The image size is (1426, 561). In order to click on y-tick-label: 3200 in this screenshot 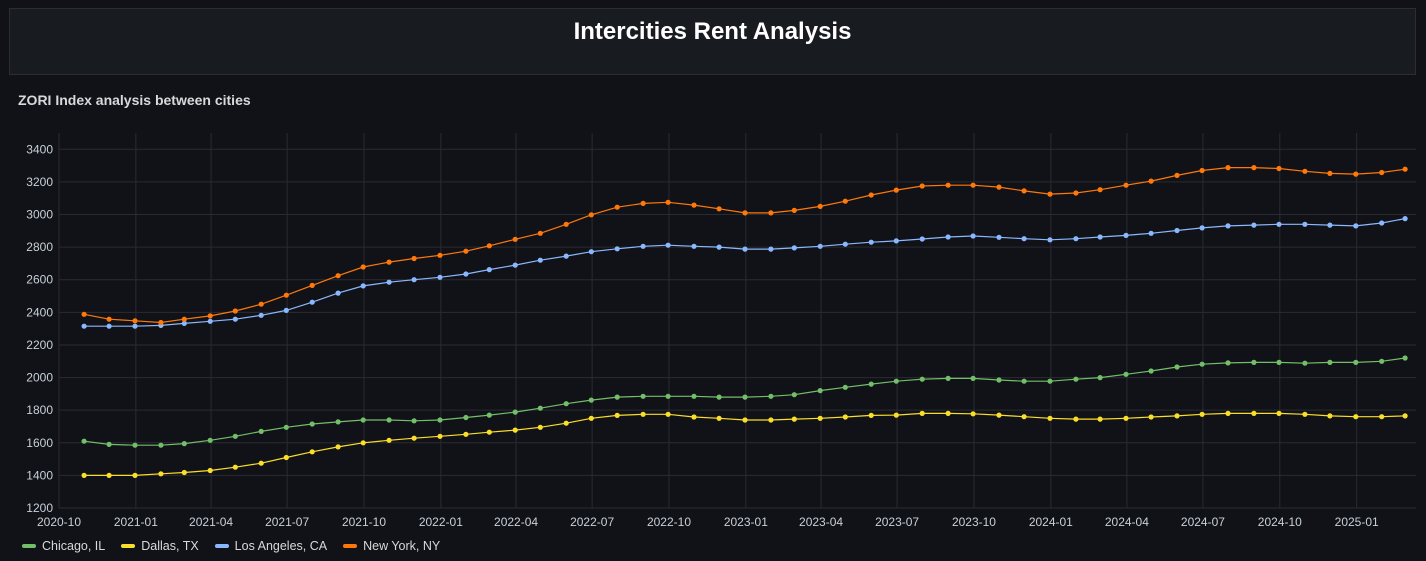, I will do `click(39, 182)`.